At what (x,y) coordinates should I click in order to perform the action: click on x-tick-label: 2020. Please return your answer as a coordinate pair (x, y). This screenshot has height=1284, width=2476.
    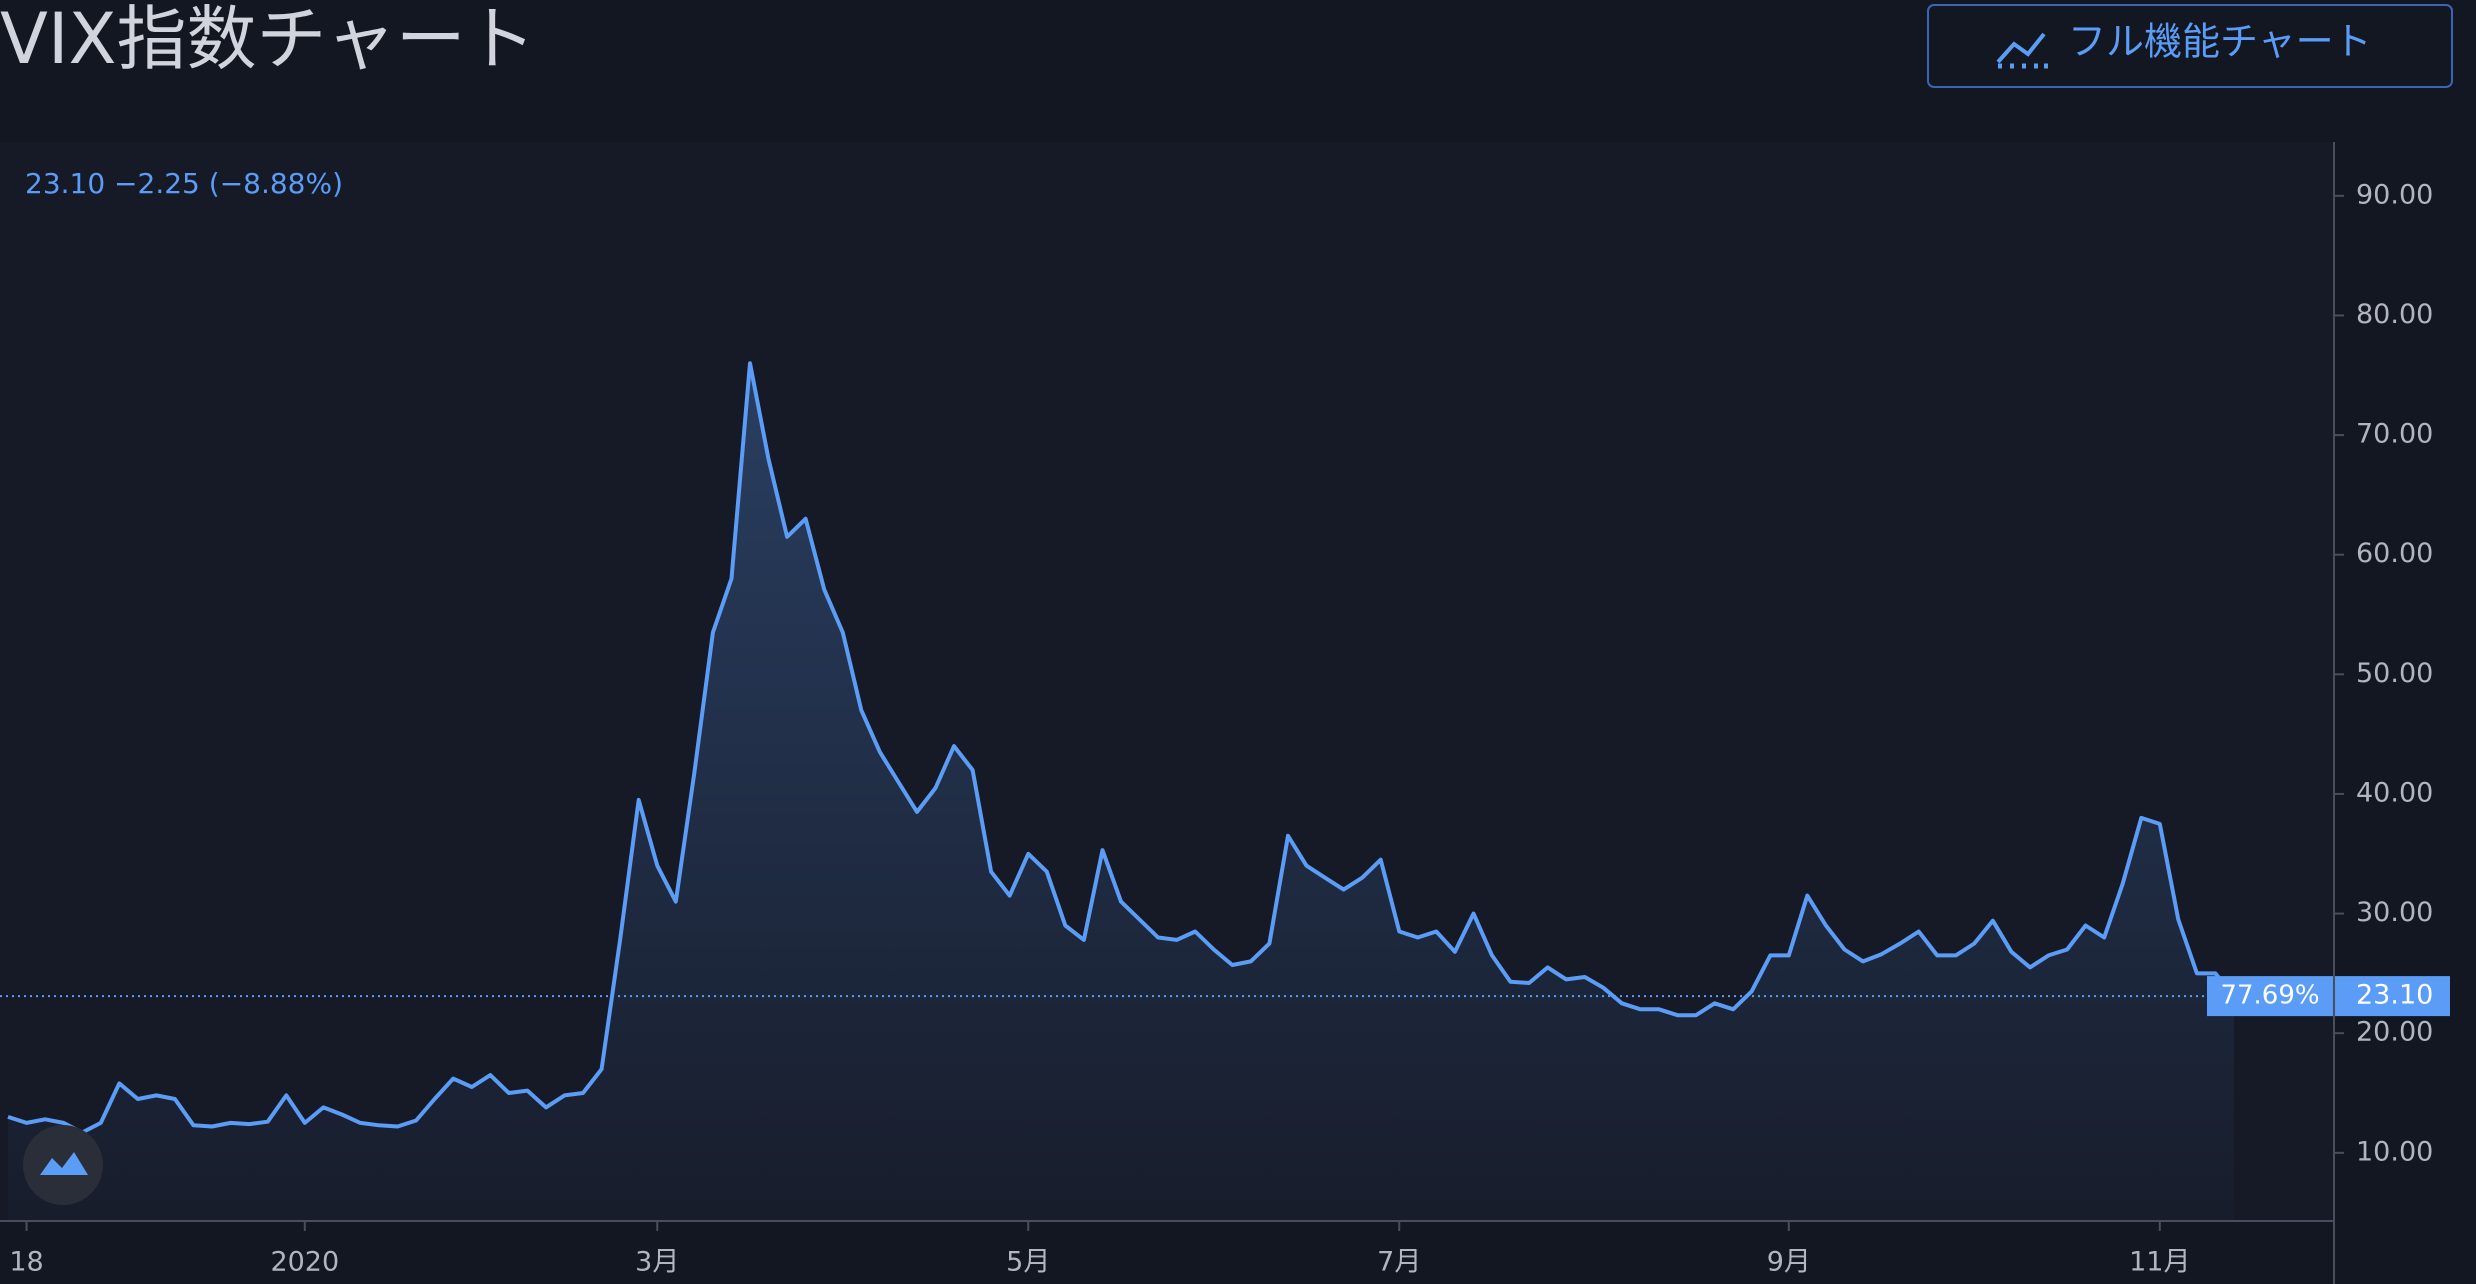
    Looking at the image, I should click on (304, 1262).